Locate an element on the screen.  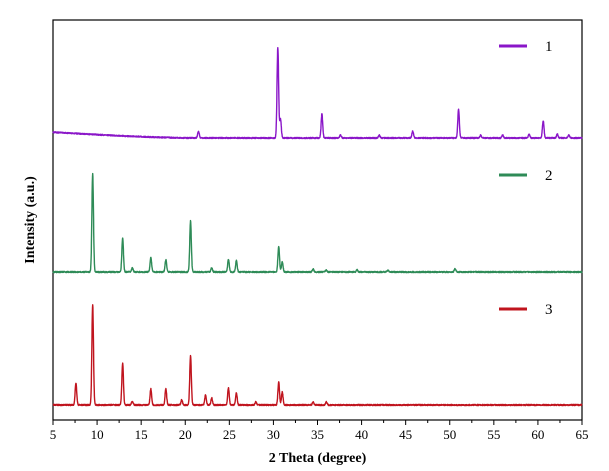
x-tick-label: 5 is located at coordinates (53, 434).